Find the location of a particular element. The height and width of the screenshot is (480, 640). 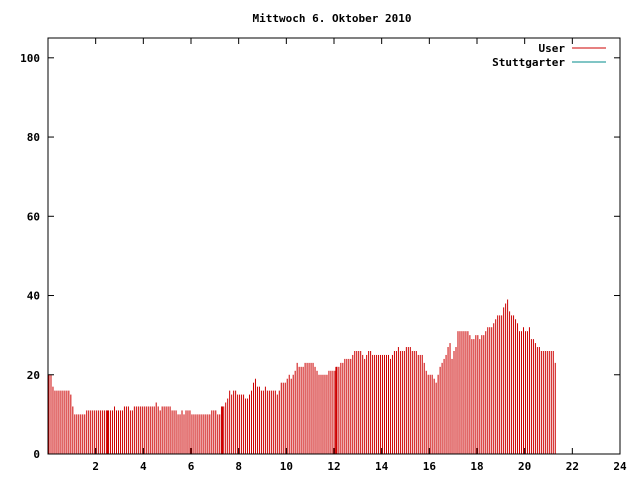

x-tick-label: 2 is located at coordinates (95, 466).